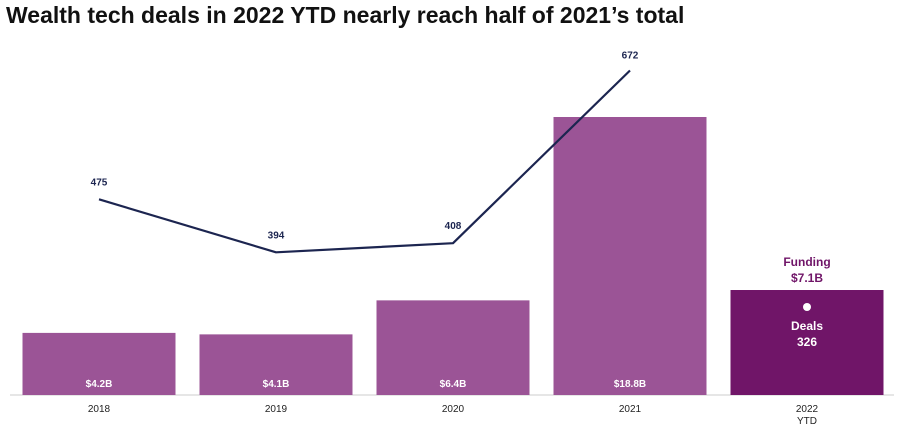 This screenshot has height=442, width=900. I want to click on x-tick-label: 2022, so click(807, 409).